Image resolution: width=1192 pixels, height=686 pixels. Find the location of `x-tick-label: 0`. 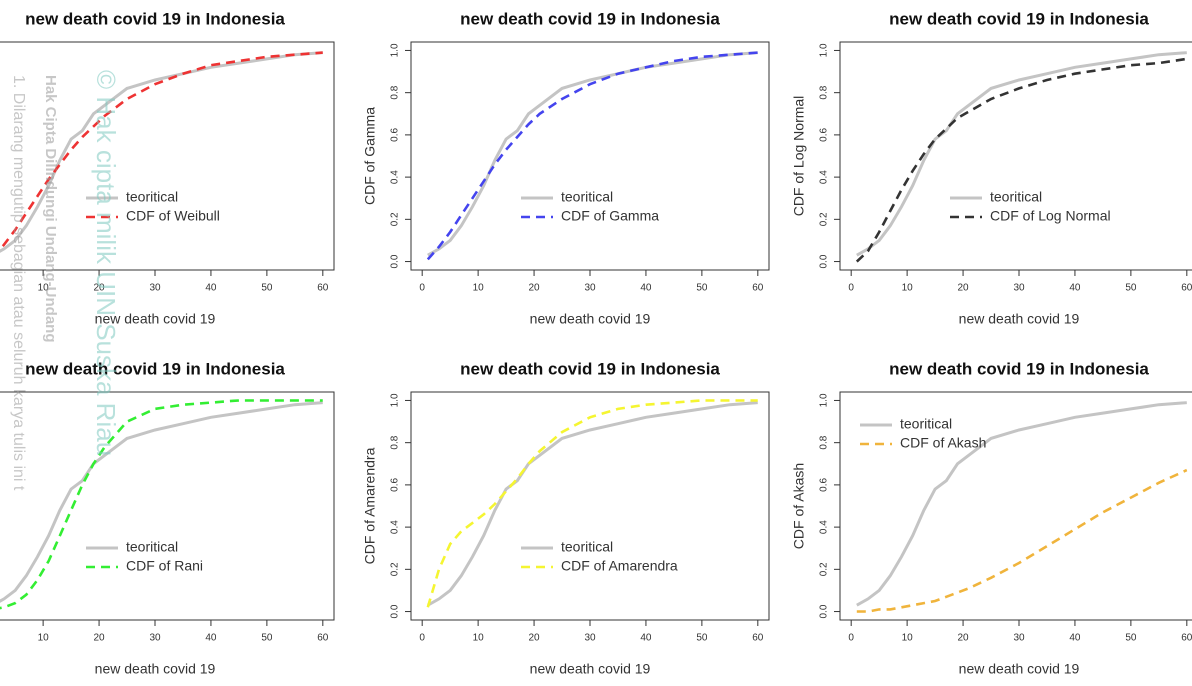

x-tick-label: 0 is located at coordinates (851, 288).